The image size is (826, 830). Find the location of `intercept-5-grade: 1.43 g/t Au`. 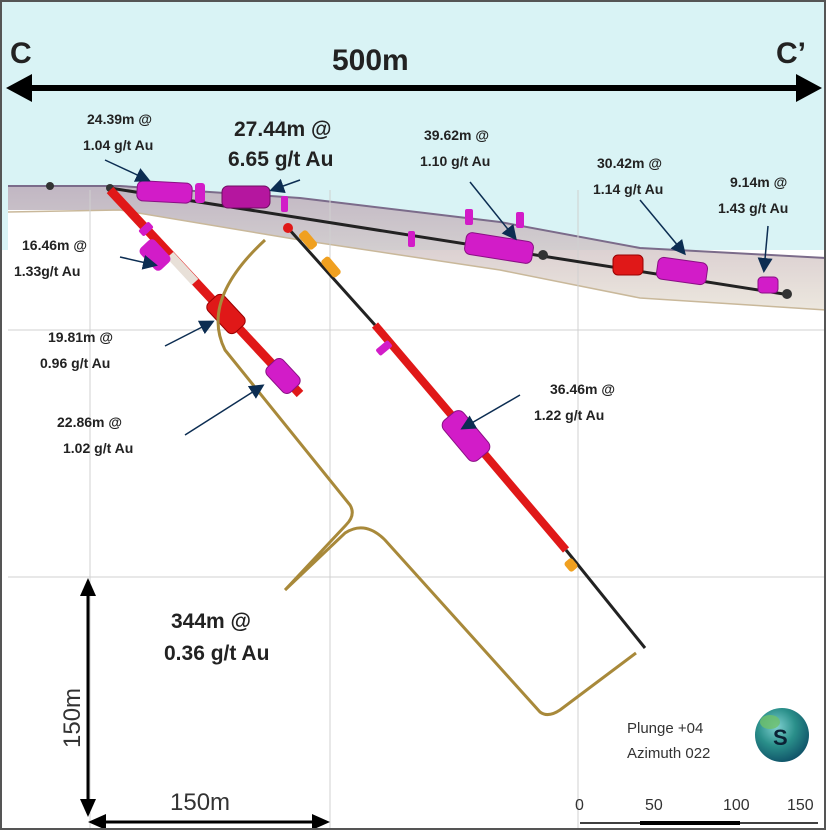

intercept-5-grade: 1.43 g/t Au is located at coordinates (753, 208).